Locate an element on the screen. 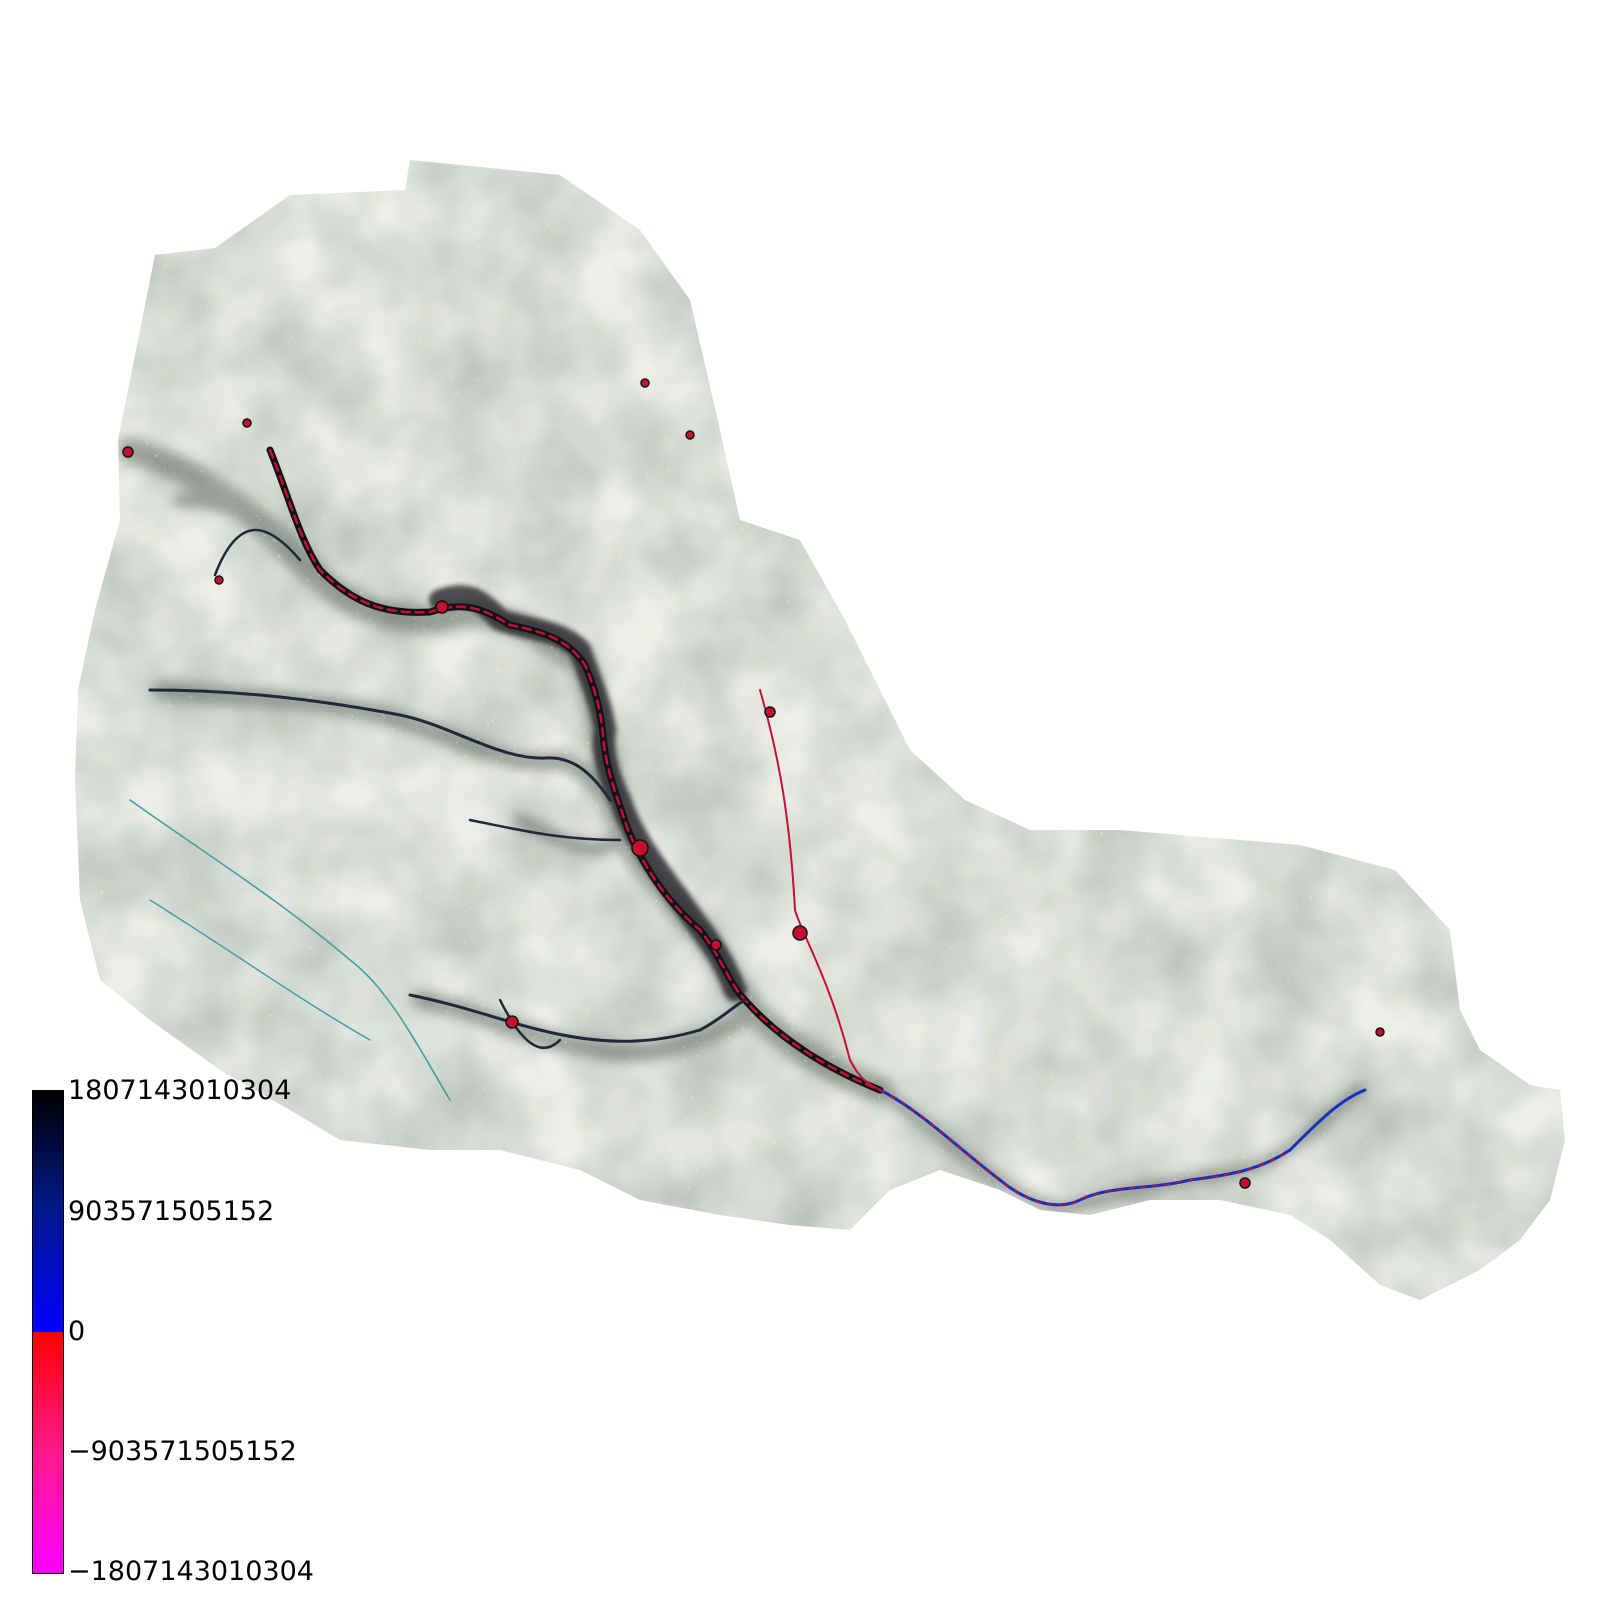 The width and height of the screenshot is (1600, 1600). tributary-south is located at coordinates (530, 1024).